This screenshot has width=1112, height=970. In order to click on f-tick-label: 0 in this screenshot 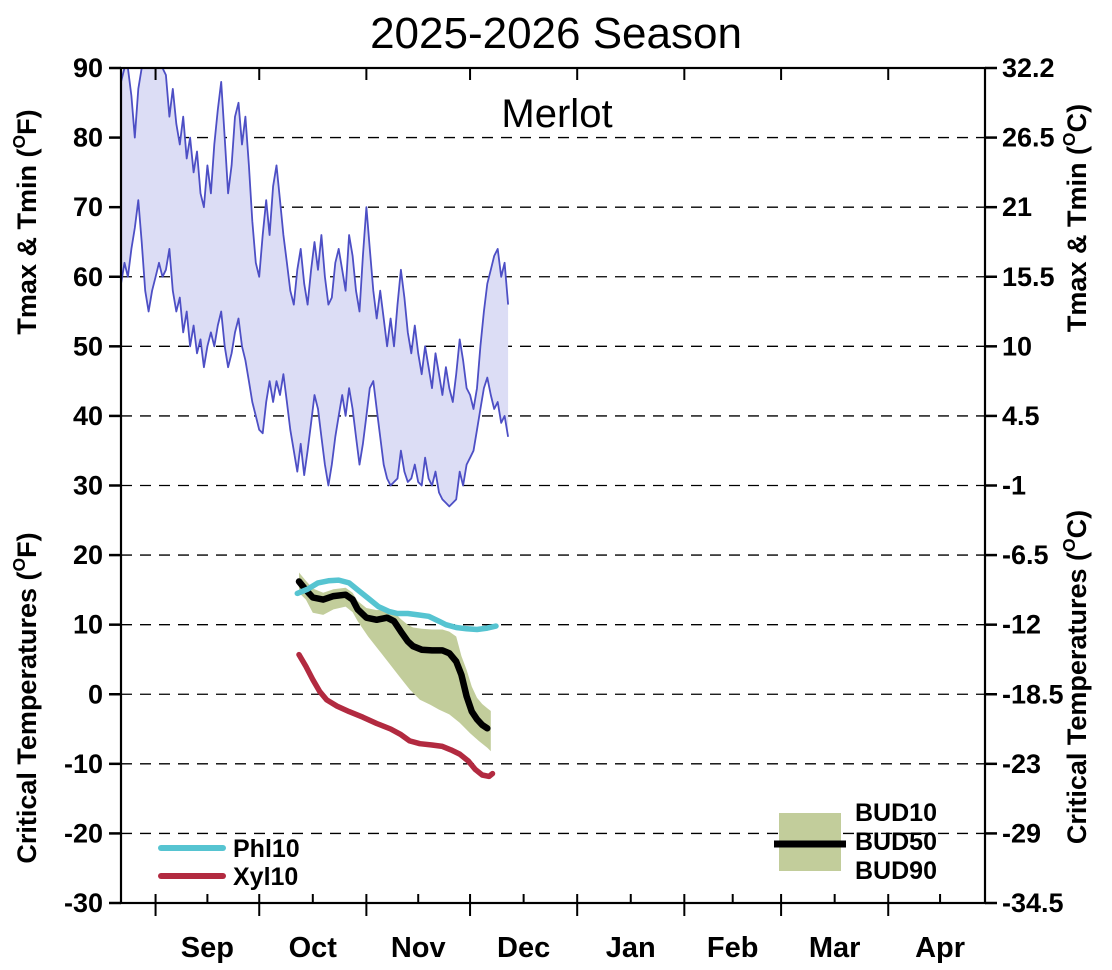, I will do `click(95, 694)`.